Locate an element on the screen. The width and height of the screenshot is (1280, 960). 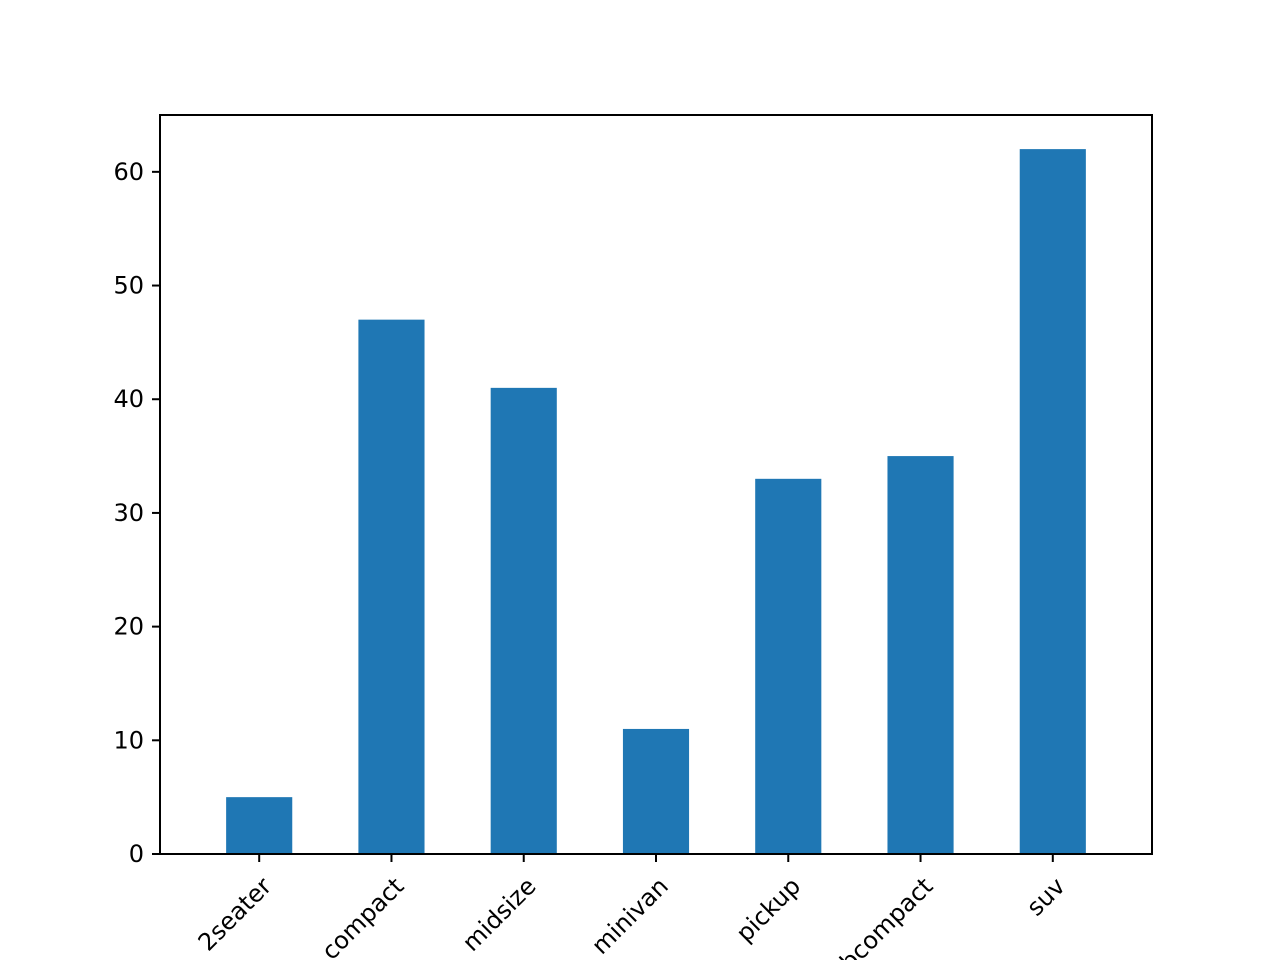
x-tick-label: minivan is located at coordinates (630, 916).